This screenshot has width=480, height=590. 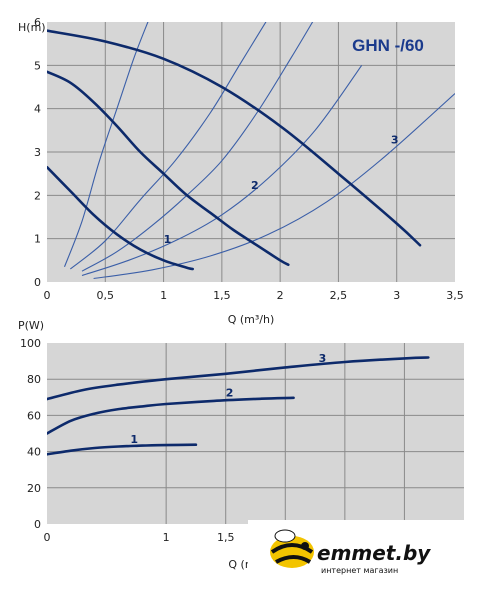 What do you see at coordinates (34, 488) in the screenshot?
I see `power-y-tick-1: 20` at bounding box center [34, 488].